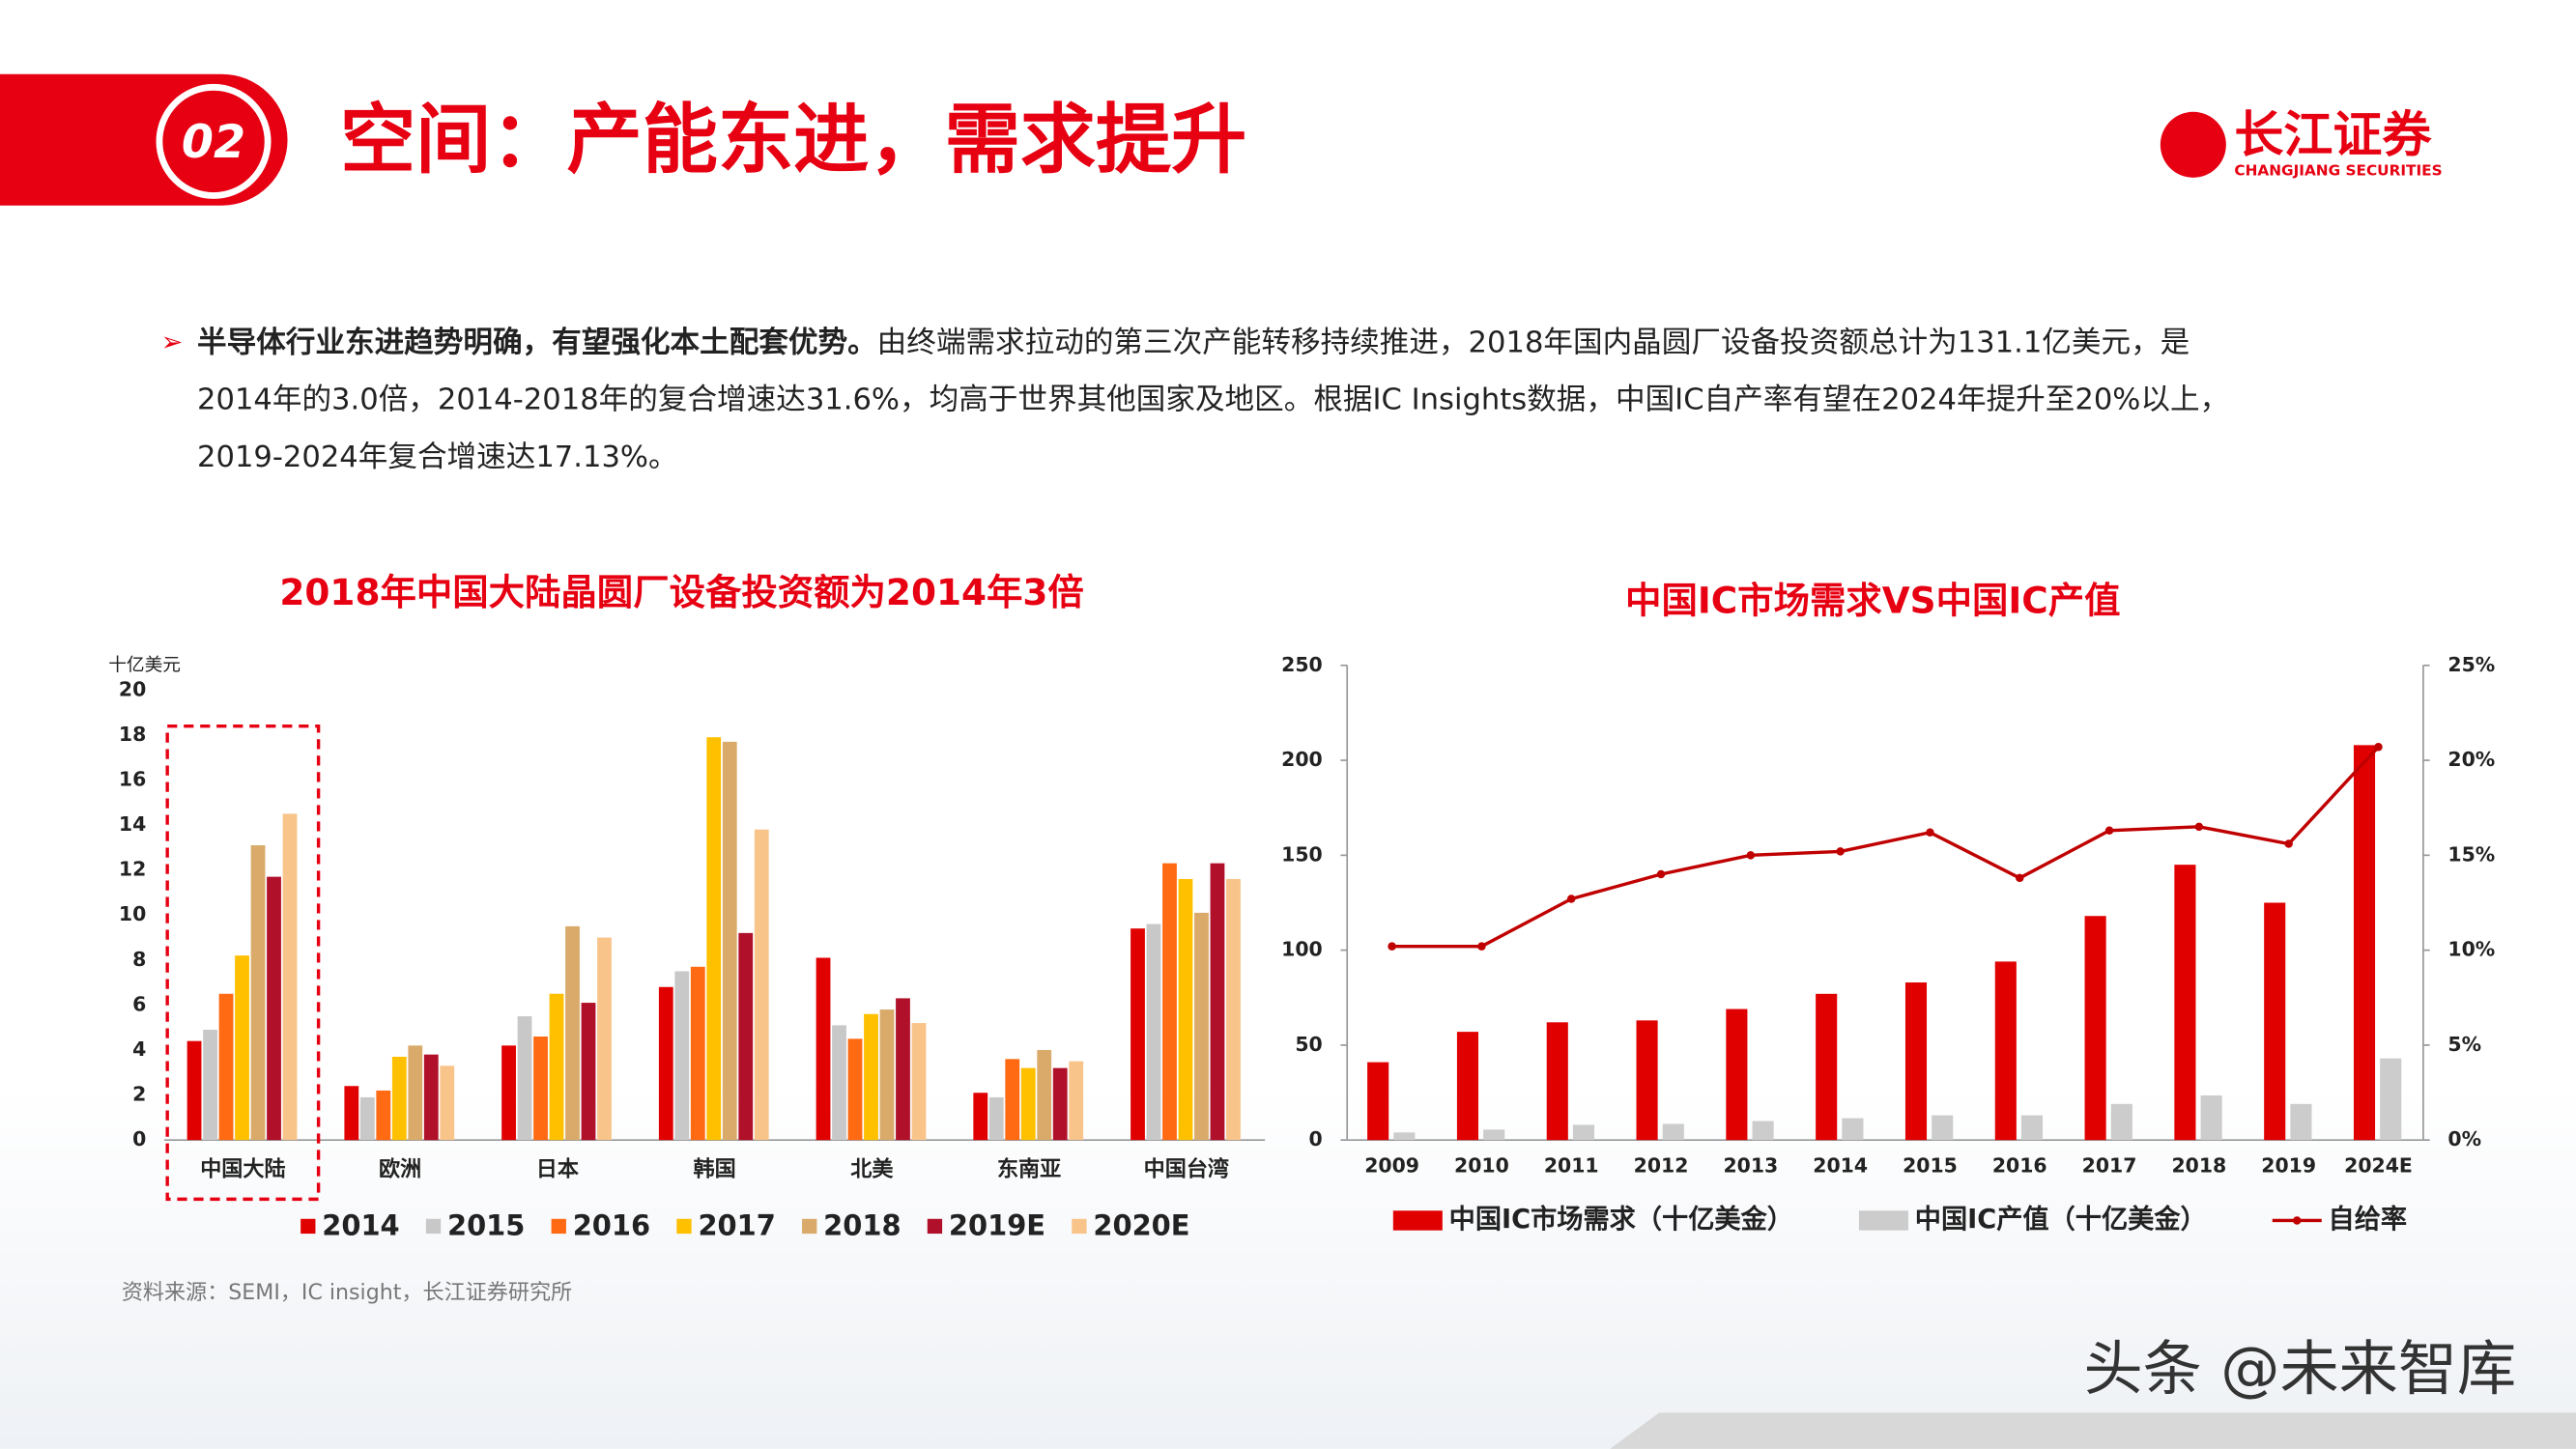  What do you see at coordinates (1302, 759) in the screenshot?
I see `y-tick-label: 200` at bounding box center [1302, 759].